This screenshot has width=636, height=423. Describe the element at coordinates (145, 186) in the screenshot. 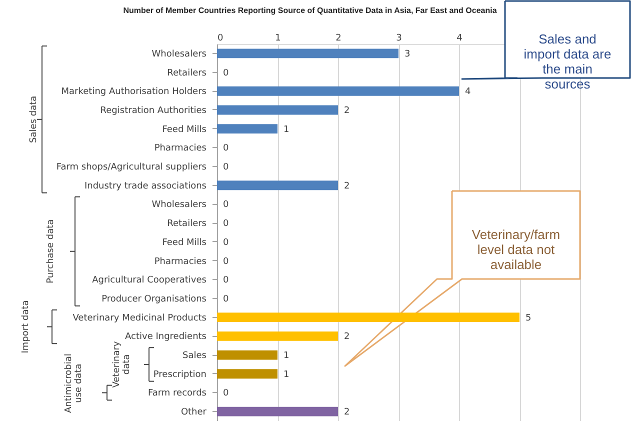

I see `y-tick-label: Industry trade associations` at that location.